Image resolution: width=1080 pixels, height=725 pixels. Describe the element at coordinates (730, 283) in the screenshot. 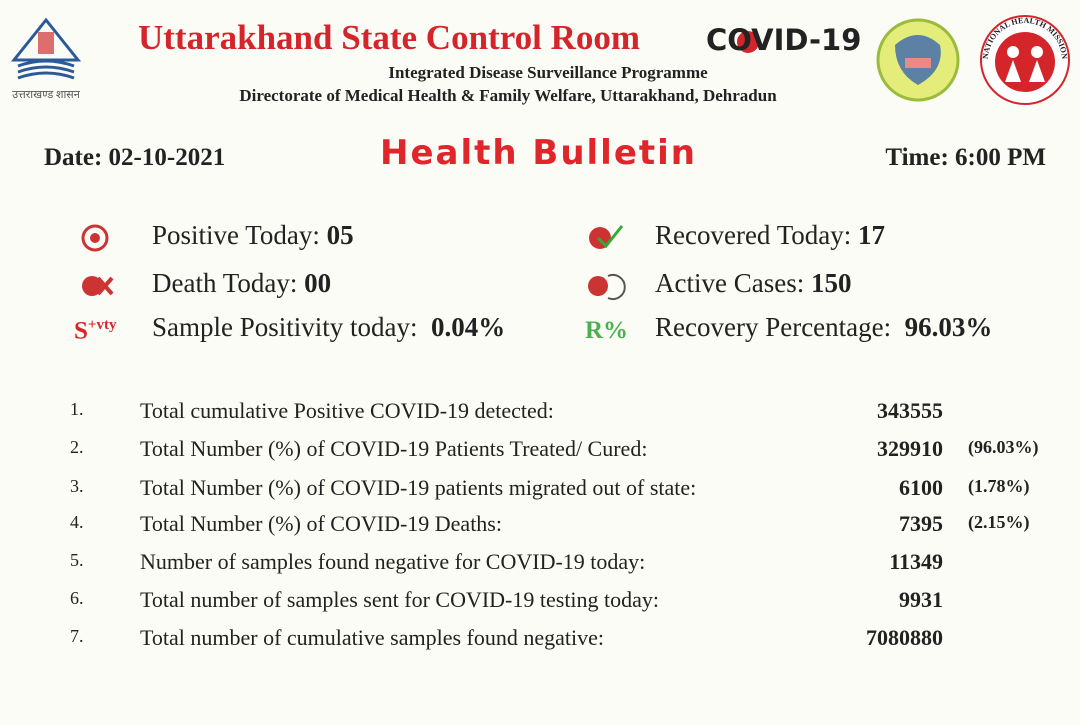

I see `stat-label: Active Cases:` at that location.